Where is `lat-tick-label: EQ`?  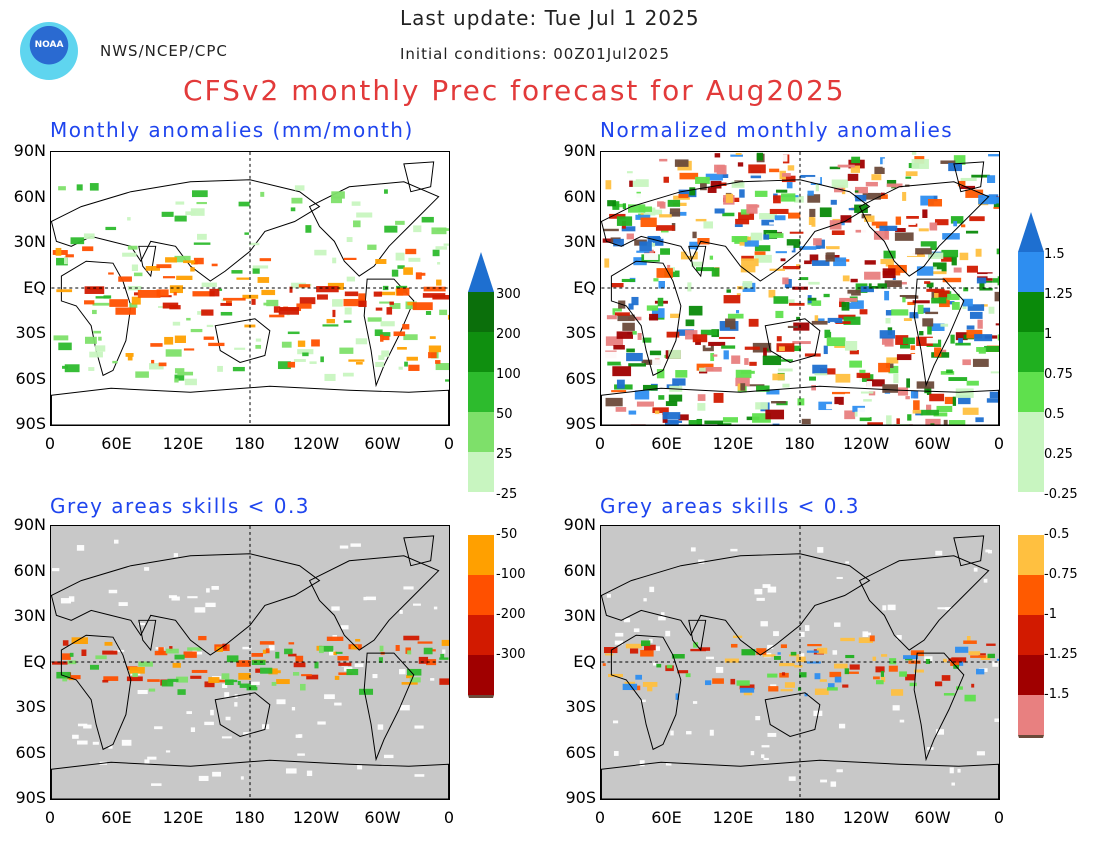
lat-tick-label: EQ is located at coordinates (584, 661).